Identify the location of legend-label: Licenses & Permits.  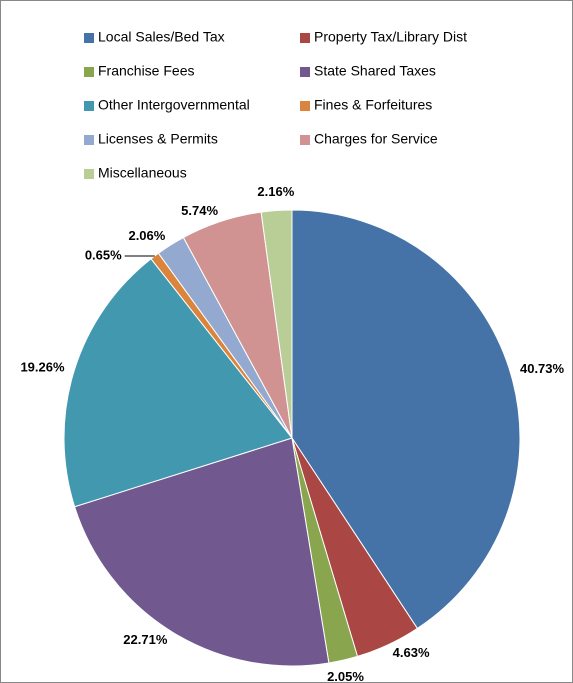
(158, 139).